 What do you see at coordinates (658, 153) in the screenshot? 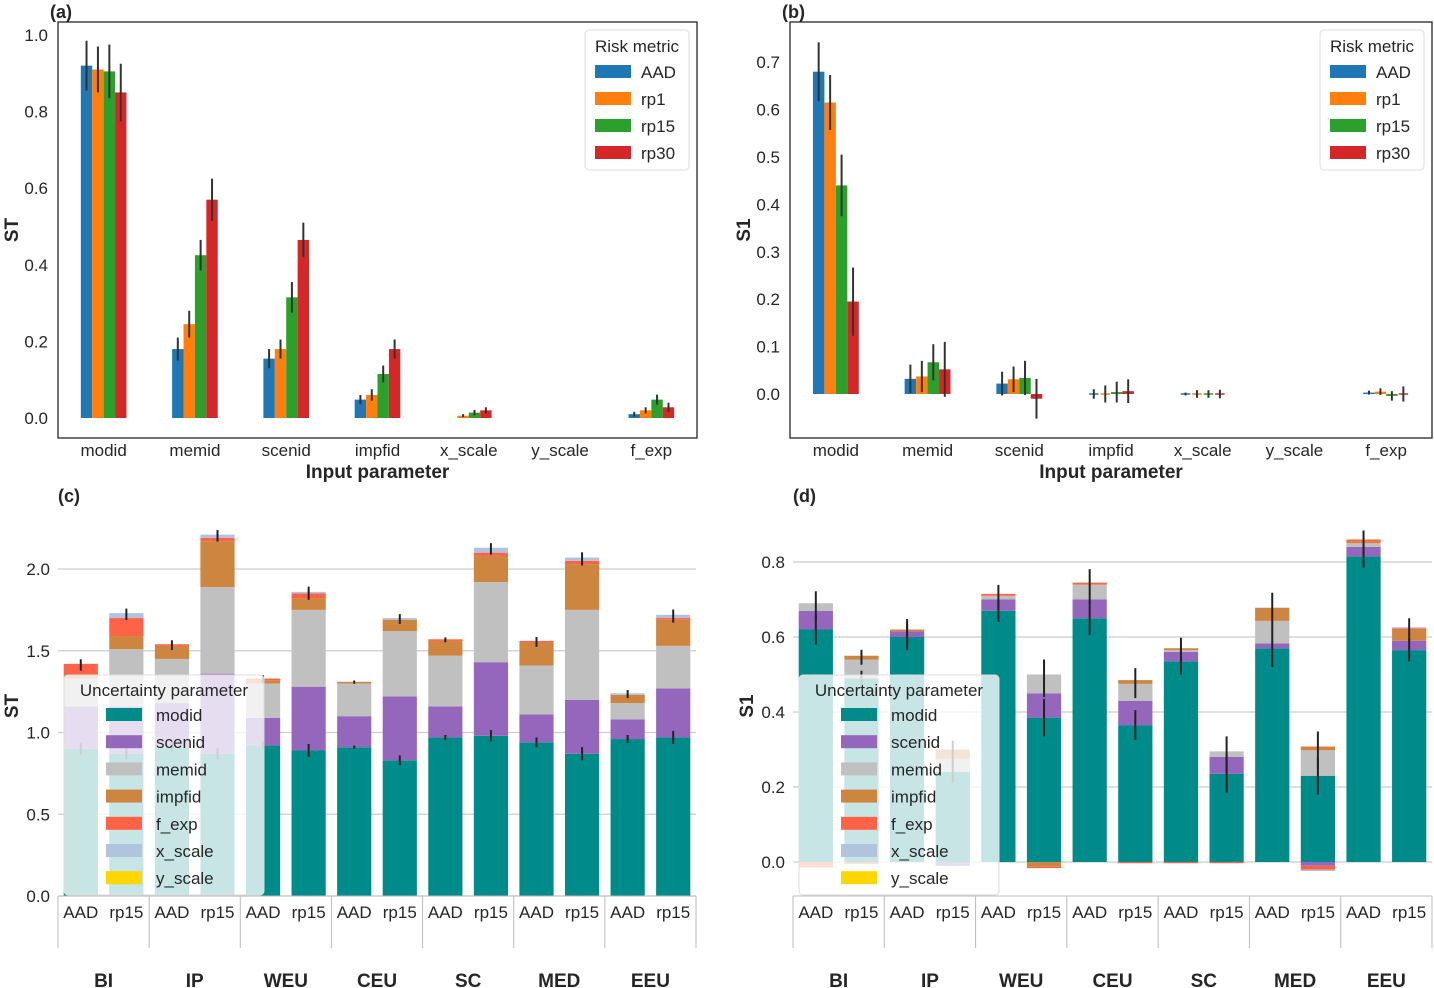
I see `legend-label: rp30` at bounding box center [658, 153].